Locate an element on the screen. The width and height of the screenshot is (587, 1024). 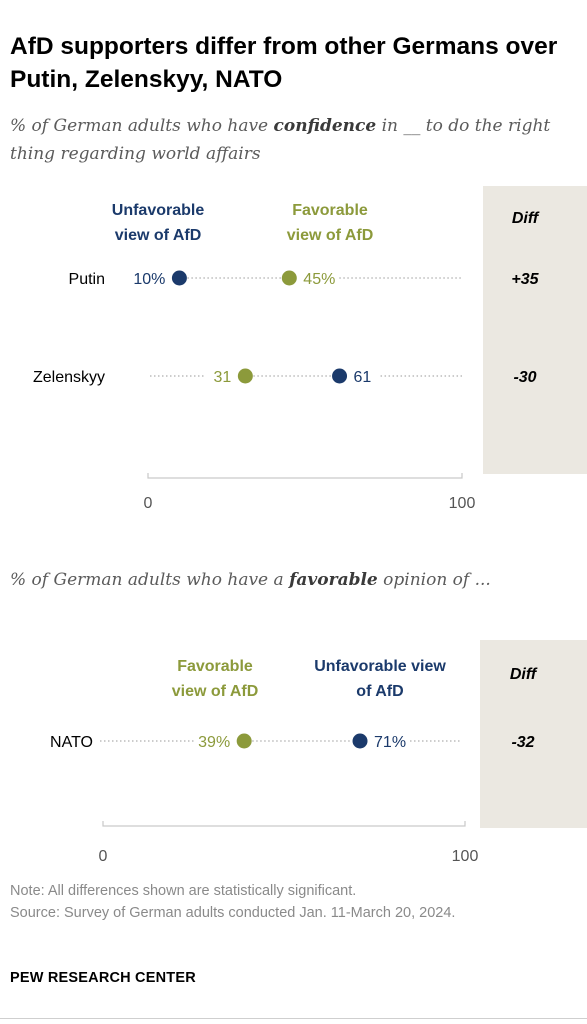
category-label-nato: NATO is located at coordinates (71, 742).